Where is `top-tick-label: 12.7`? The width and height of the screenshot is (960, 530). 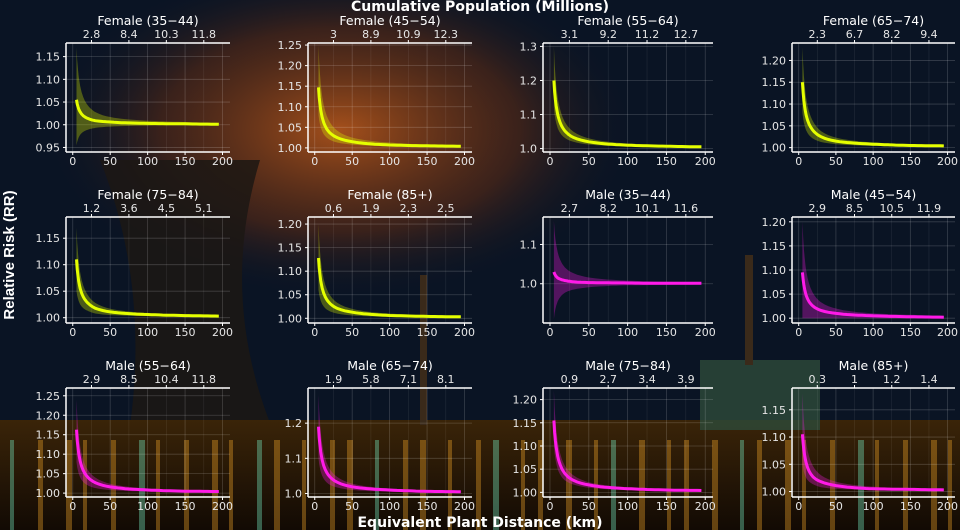 top-tick-label: 12.7 is located at coordinates (686, 34).